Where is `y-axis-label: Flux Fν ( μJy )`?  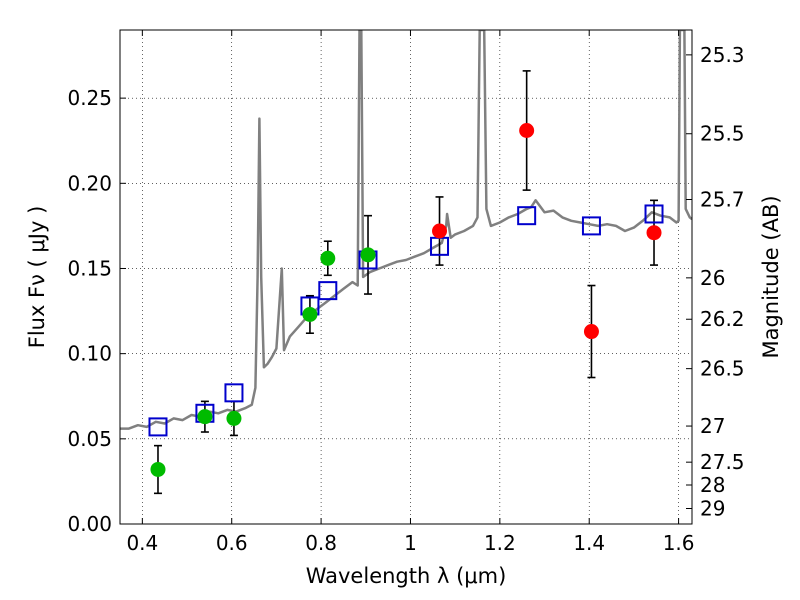
y-axis-label: Flux Fν ( μJy ) is located at coordinates (37, 277).